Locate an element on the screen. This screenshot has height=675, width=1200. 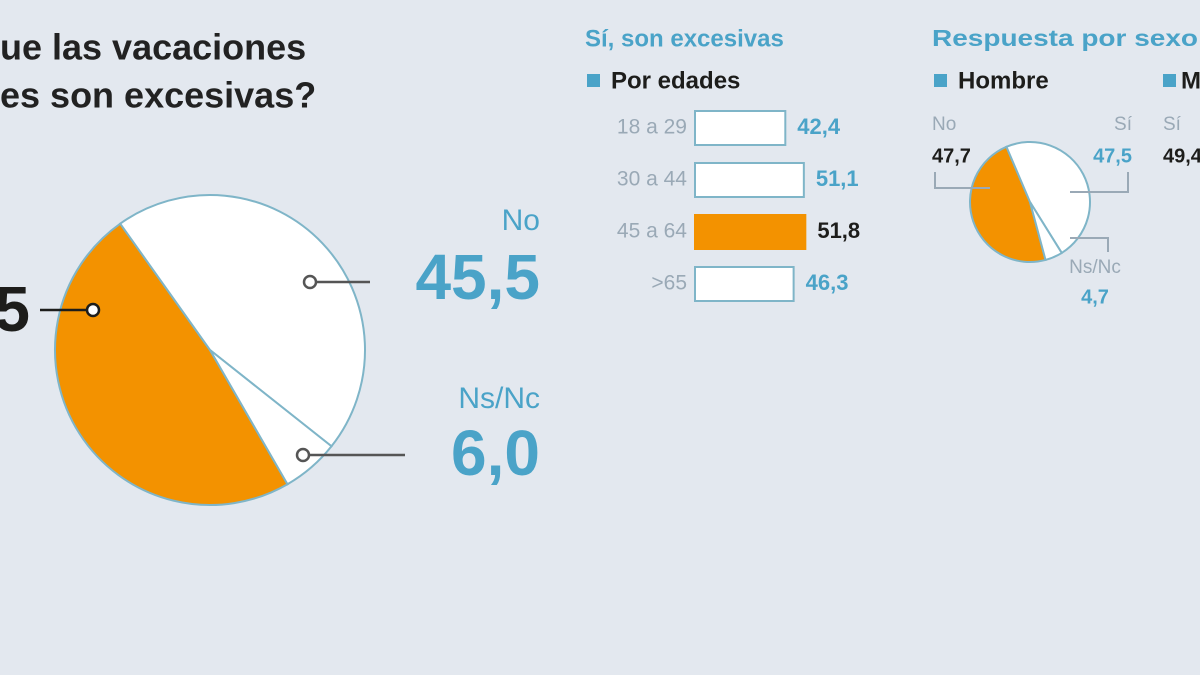
value-label: 46,3 is located at coordinates (827, 282).